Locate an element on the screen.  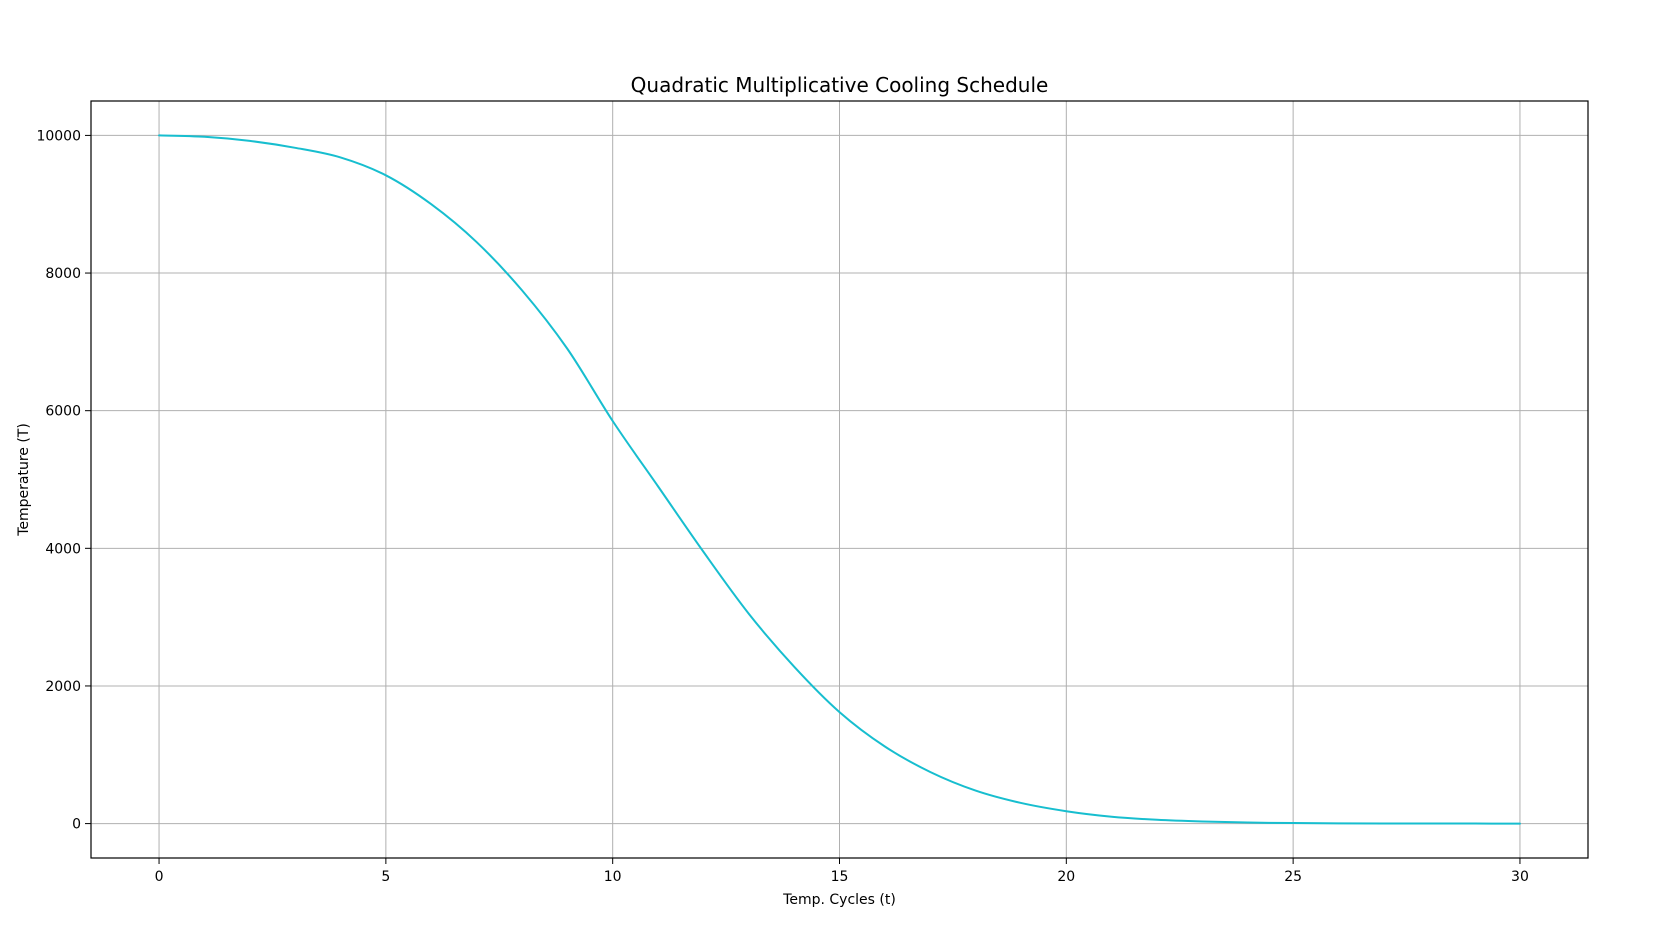
y-tick-label: 10000 is located at coordinates (58, 136).